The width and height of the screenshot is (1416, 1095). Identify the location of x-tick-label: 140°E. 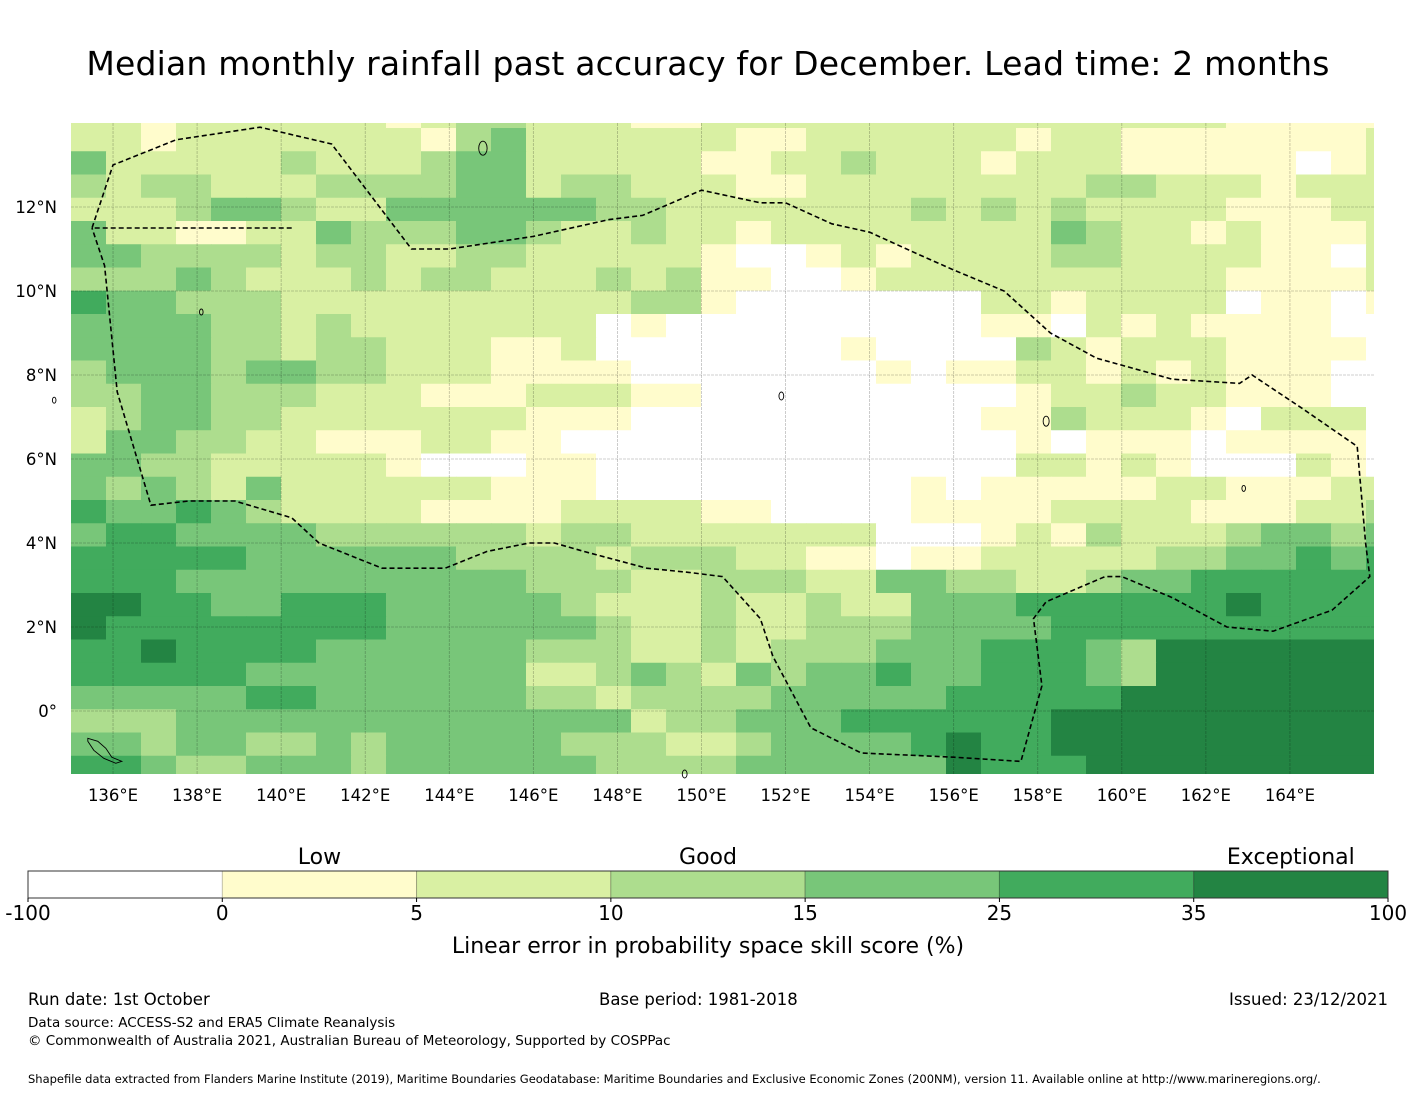
(281, 795).